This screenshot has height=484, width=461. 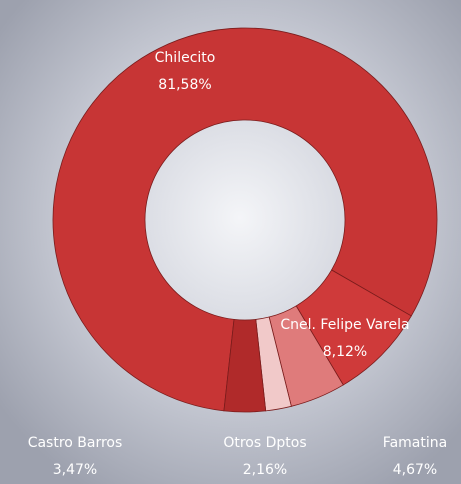 What do you see at coordinates (75, 470) in the screenshot?
I see `value-label: 3,47%` at bounding box center [75, 470].